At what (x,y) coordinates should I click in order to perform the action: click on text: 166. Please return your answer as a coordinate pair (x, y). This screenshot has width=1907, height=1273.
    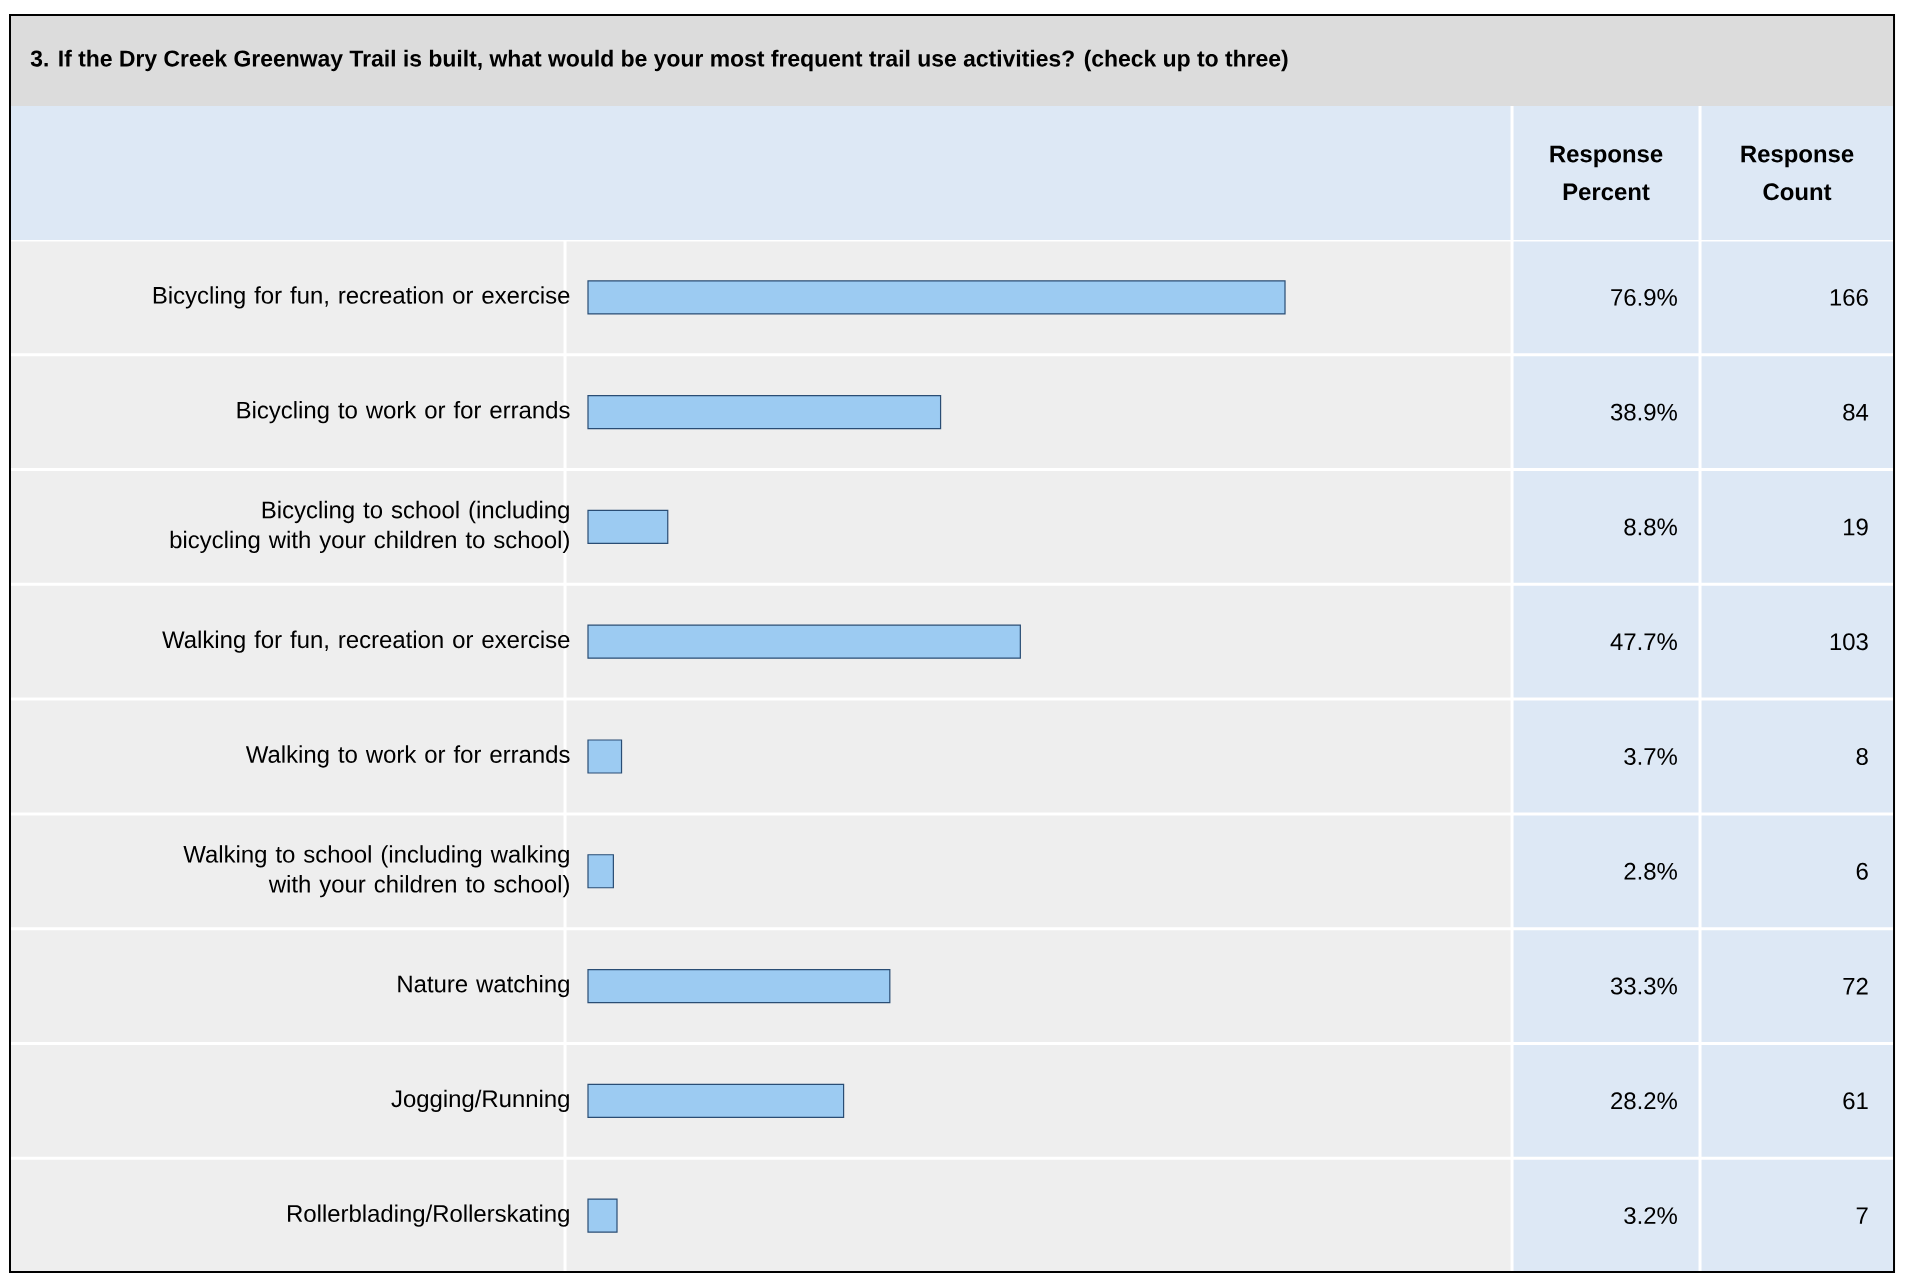
    Looking at the image, I should click on (1849, 297).